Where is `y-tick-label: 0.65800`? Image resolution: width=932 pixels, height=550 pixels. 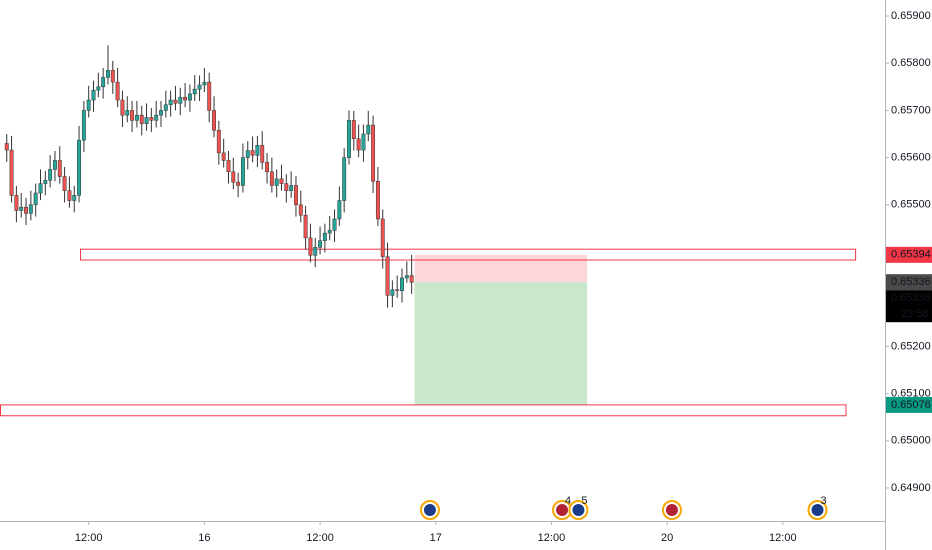
y-tick-label: 0.65800 is located at coordinates (911, 63).